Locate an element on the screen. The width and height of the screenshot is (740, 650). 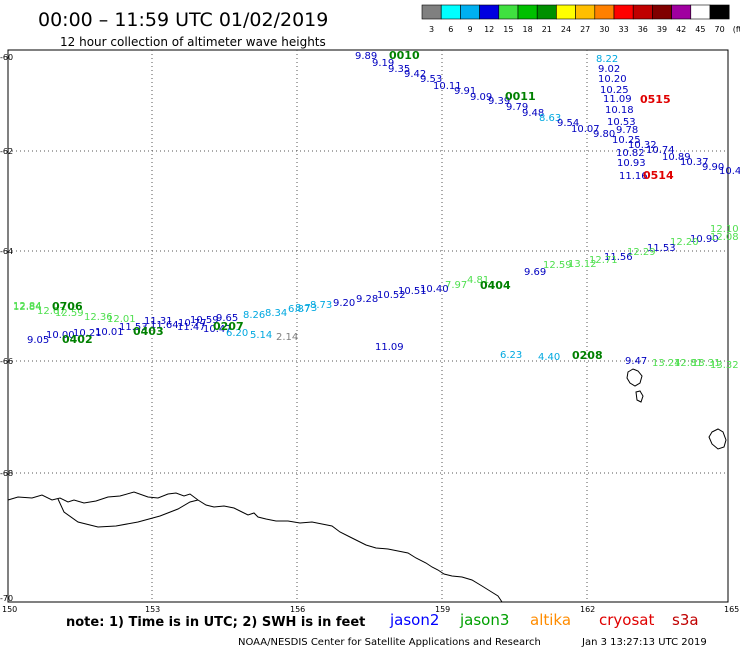
satellite-cryosat: cryosat is located at coordinates (626, 620).